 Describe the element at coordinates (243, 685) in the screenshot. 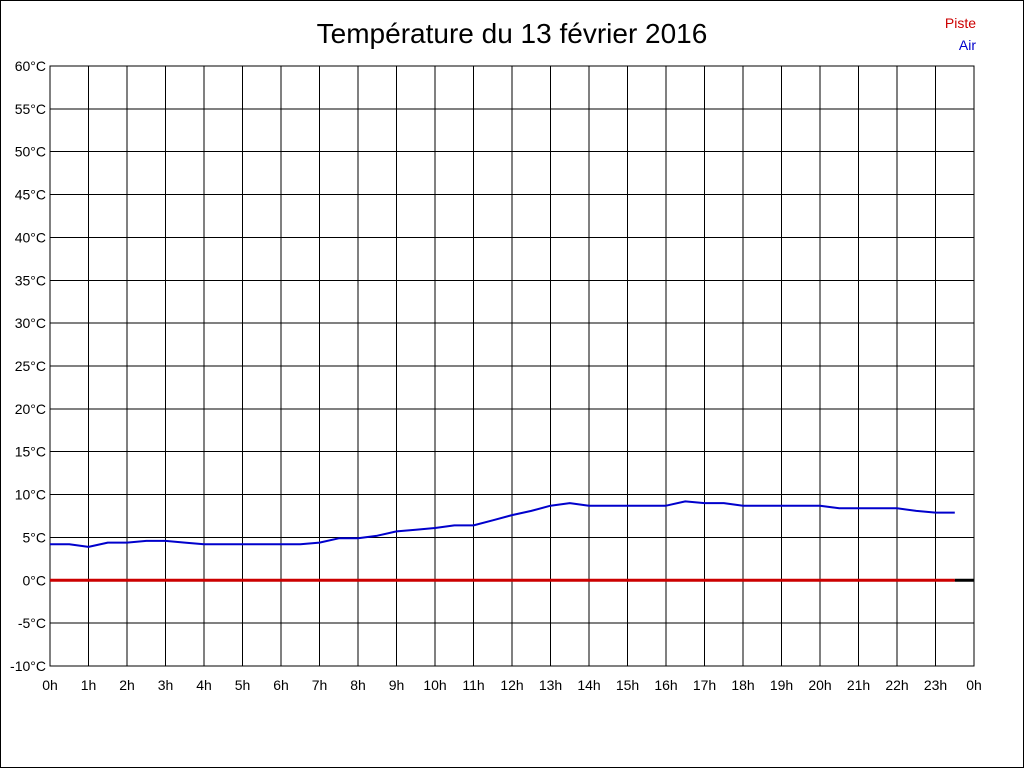

I see `x-tick-label: 5h` at that location.